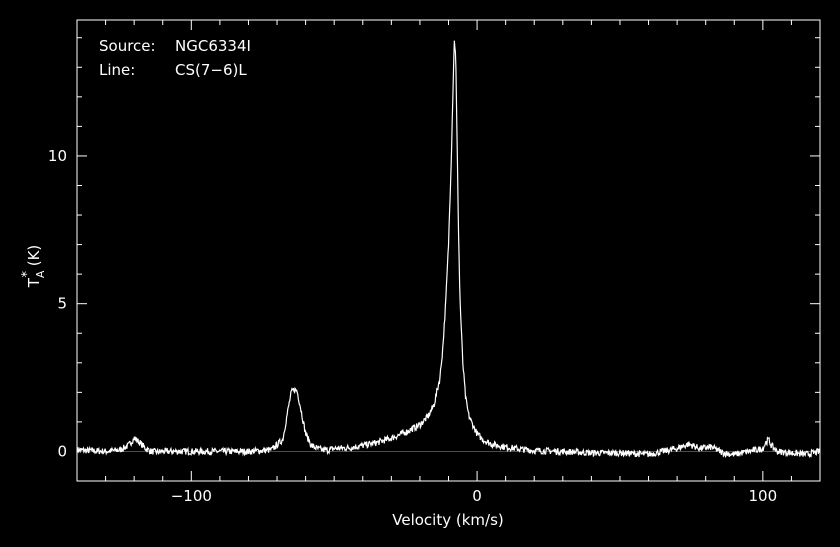  What do you see at coordinates (447, 520) in the screenshot?
I see `x-axis-label: Velocity (km/s)` at bounding box center [447, 520].